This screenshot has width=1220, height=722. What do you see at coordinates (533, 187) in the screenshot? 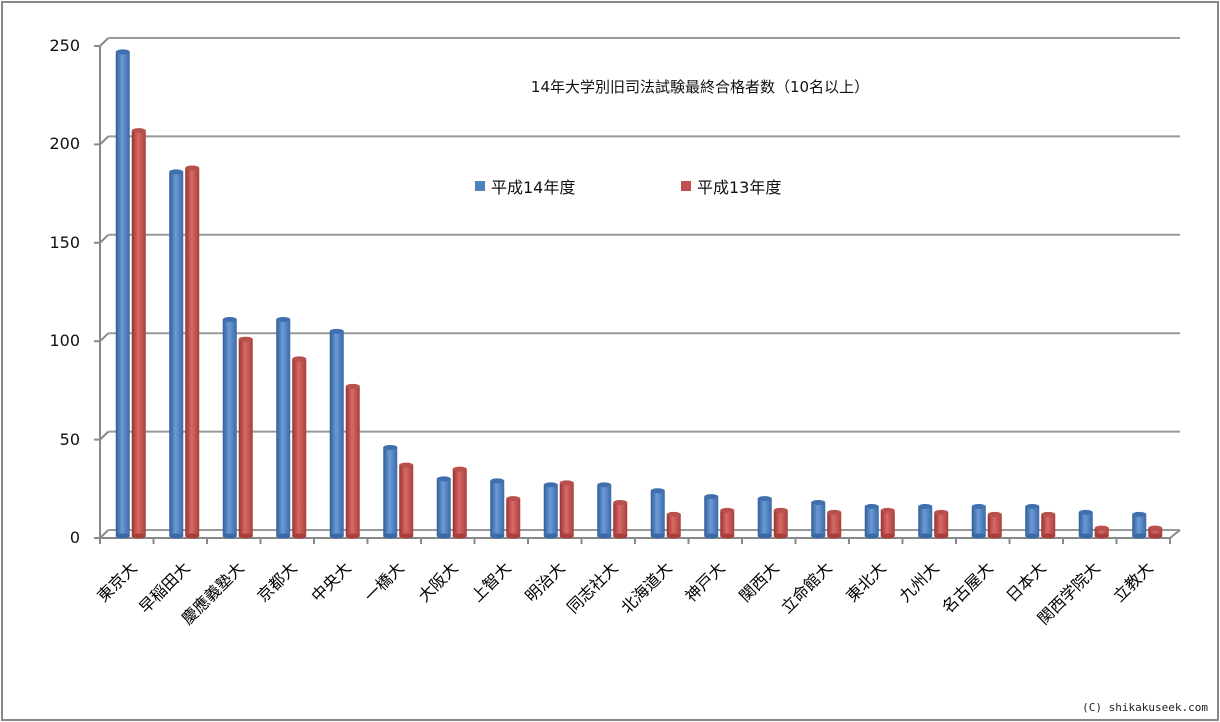
I see `legend-label: 平成14年度` at bounding box center [533, 187].